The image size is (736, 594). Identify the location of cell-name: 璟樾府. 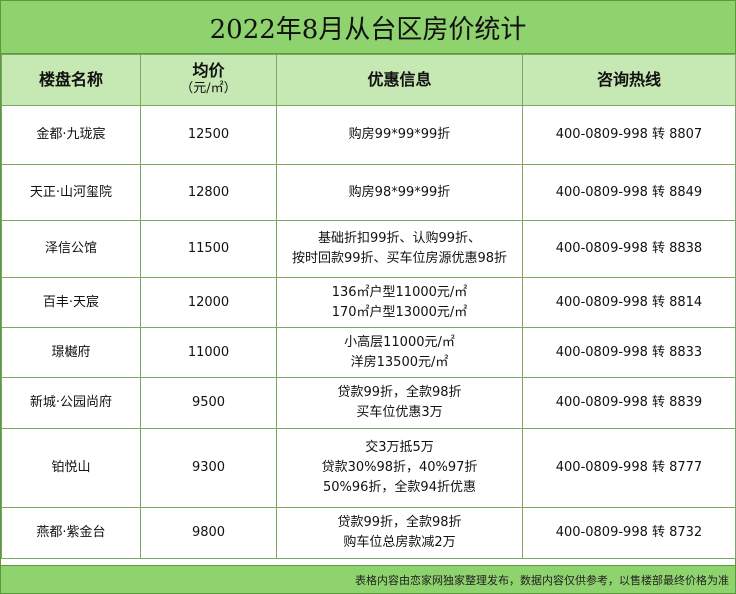
(71, 352).